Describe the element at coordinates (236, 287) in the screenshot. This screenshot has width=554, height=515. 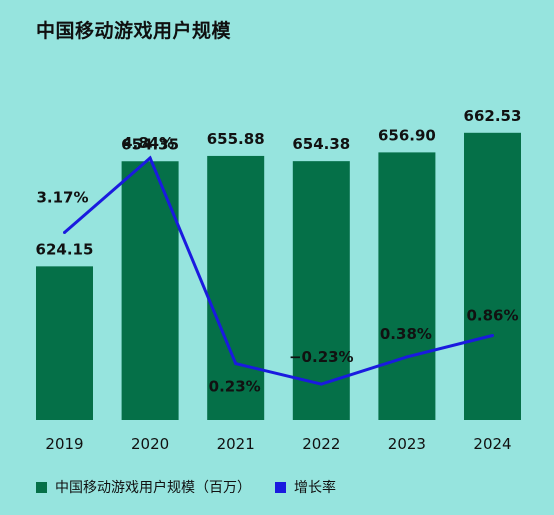
I see `bar-2021` at that location.